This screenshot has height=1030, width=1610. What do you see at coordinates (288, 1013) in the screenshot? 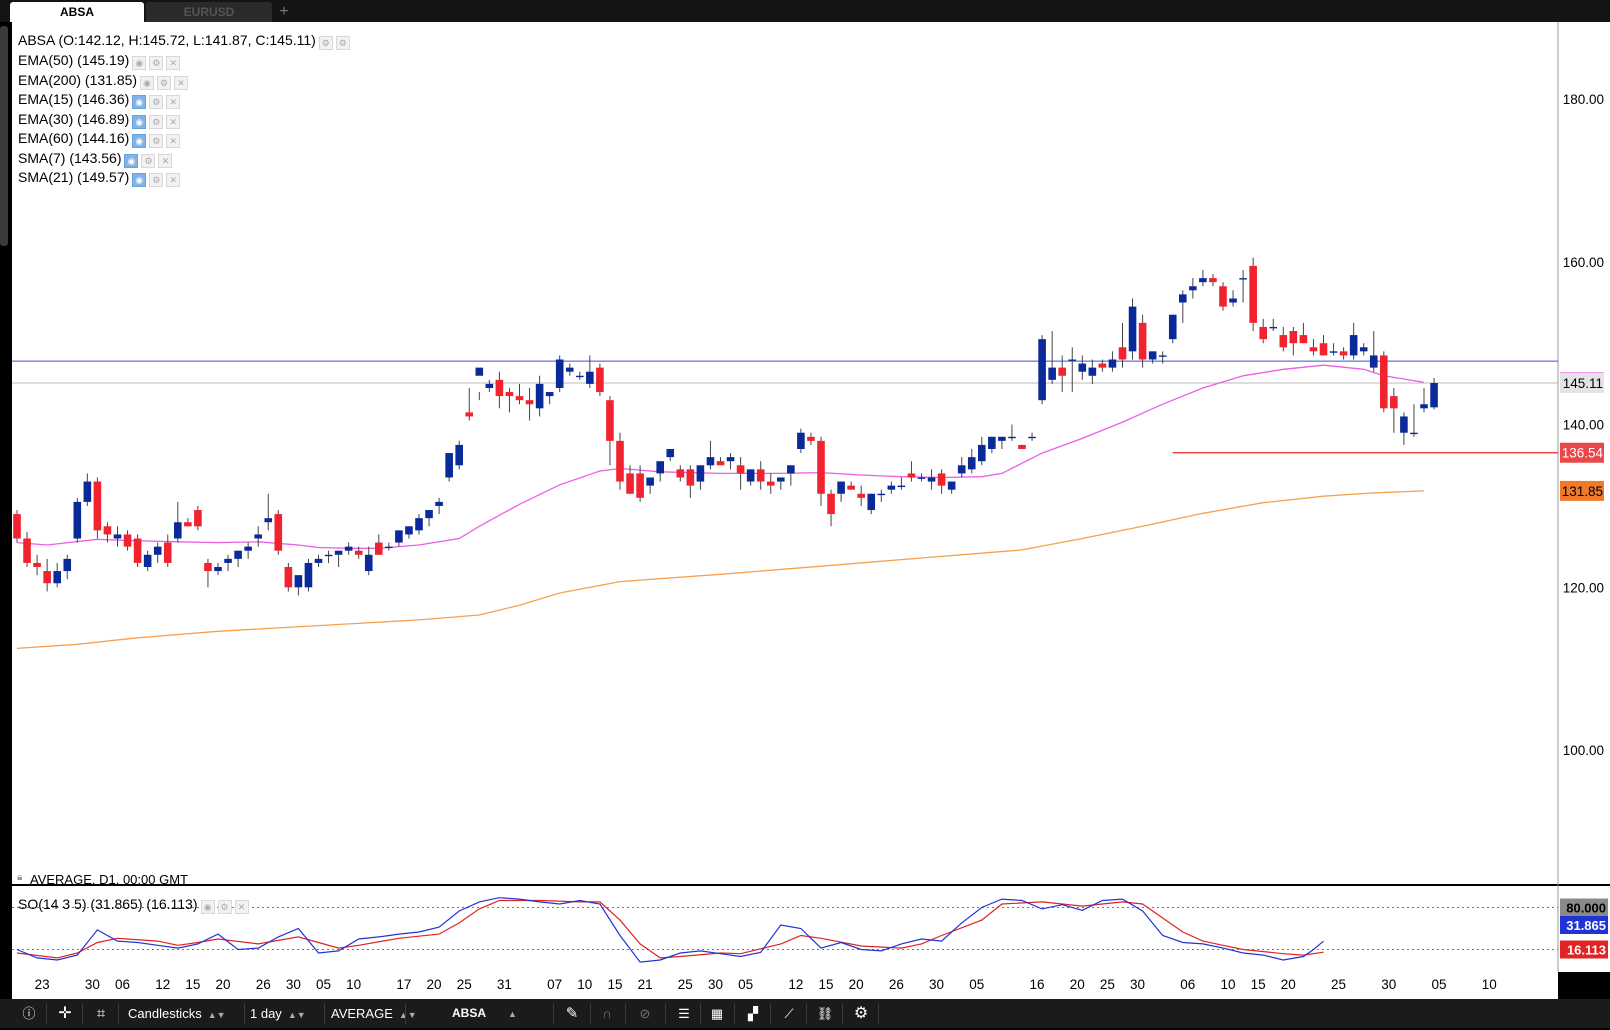
I see `timeframe-select: 1 day ▲▼` at bounding box center [288, 1013].